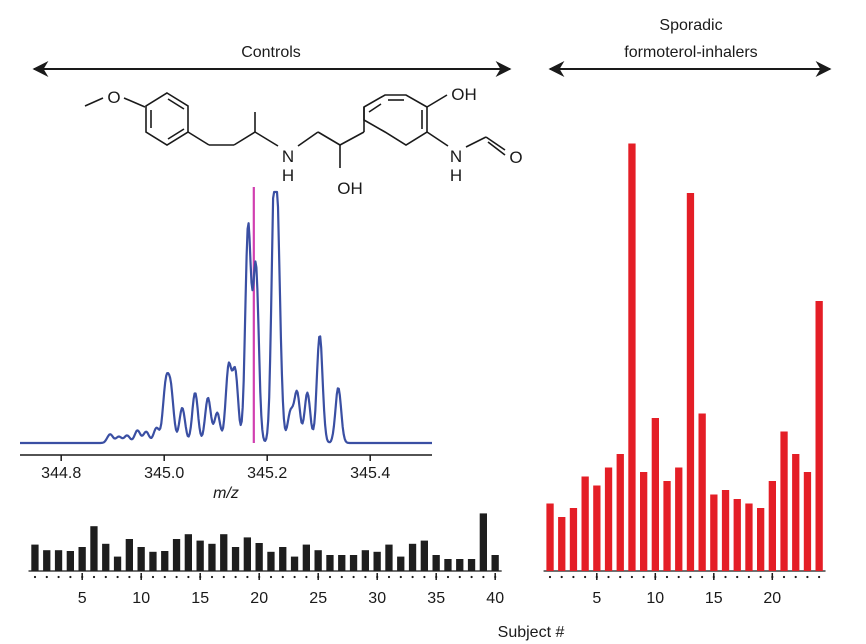 This screenshot has width=866, height=644. What do you see at coordinates (690, 52) in the screenshot?
I see `inhalers-label-line2: formoterol-inhalers` at bounding box center [690, 52].